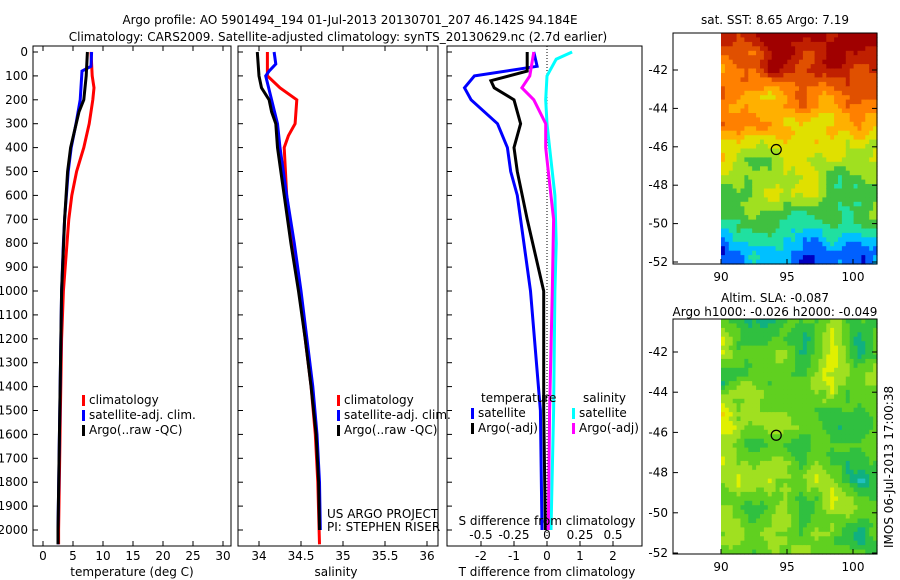  Describe the element at coordinates (338, 430) in the screenshot. I see `legend-swatch-black` at that location.